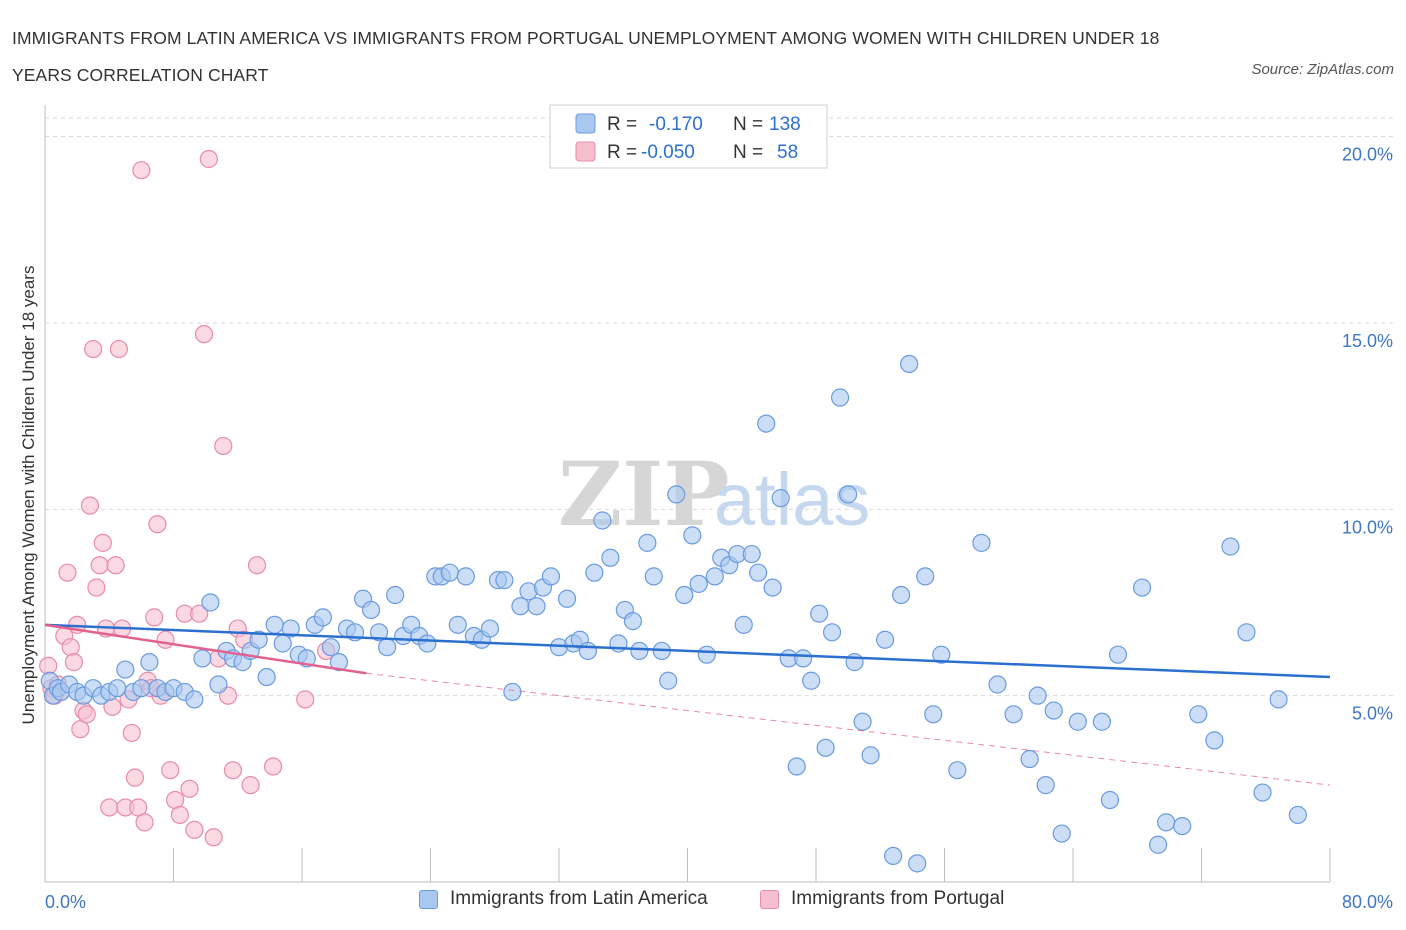 The height and width of the screenshot is (930, 1406). Describe the element at coordinates (205, 649) in the screenshot. I see `portugal-trend-line` at that location.